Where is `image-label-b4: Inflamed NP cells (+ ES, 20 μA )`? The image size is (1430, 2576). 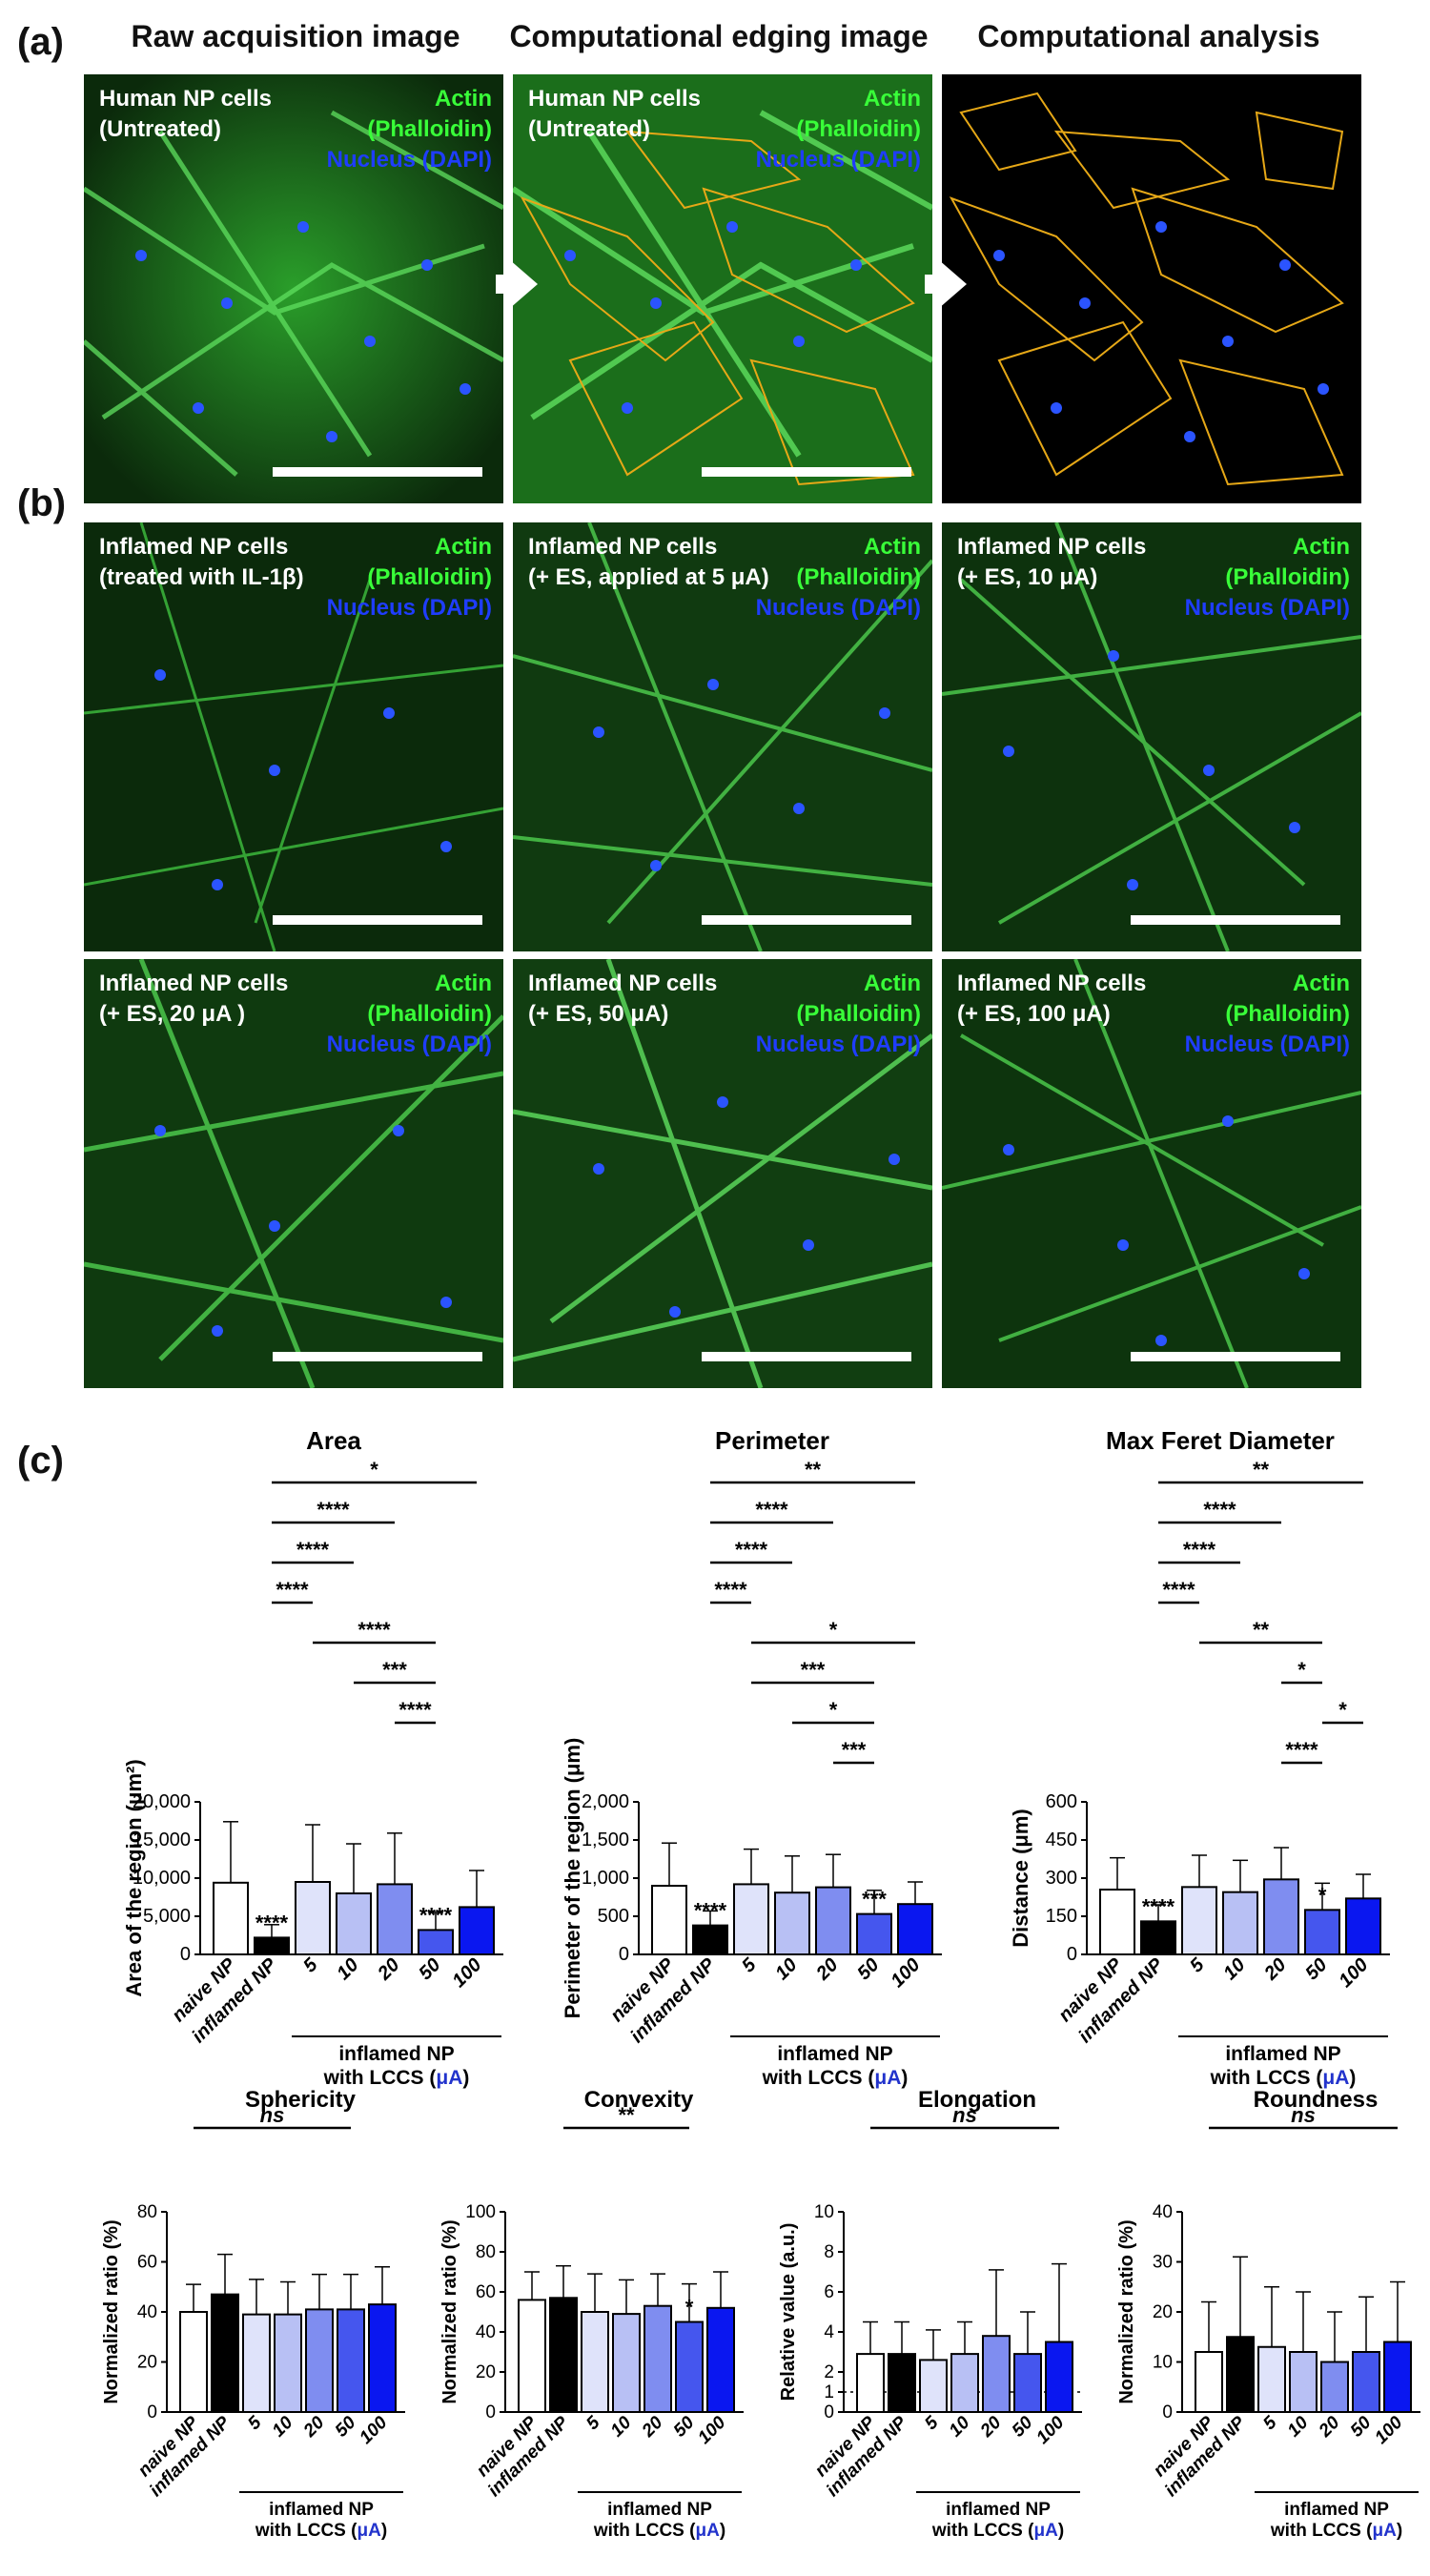
image-label-b4: Inflamed NP cells (+ ES, 20 μA ) is located at coordinates (194, 999).